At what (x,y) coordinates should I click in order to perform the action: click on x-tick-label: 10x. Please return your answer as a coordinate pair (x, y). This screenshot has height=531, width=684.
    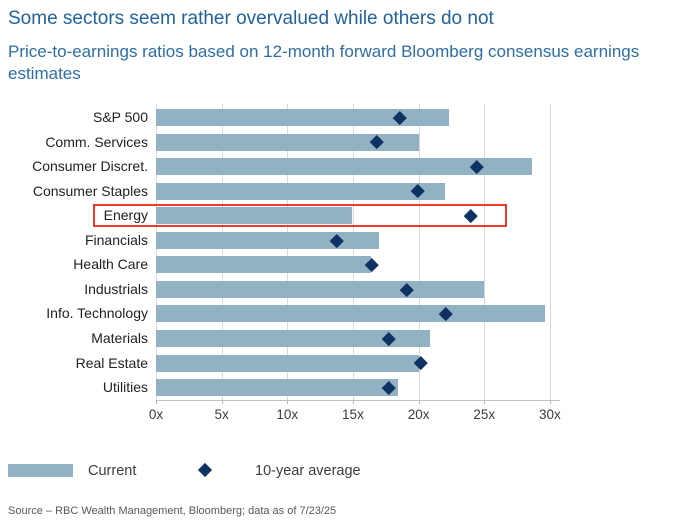
    Looking at the image, I should click on (287, 414).